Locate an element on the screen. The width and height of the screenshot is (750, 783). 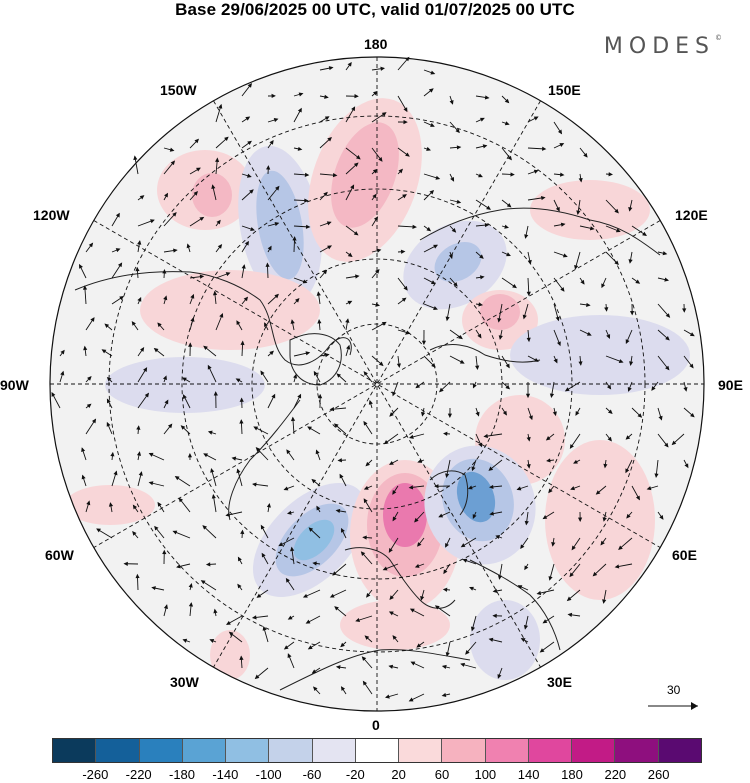
lon-label-150w: 150W is located at coordinates (178, 90).